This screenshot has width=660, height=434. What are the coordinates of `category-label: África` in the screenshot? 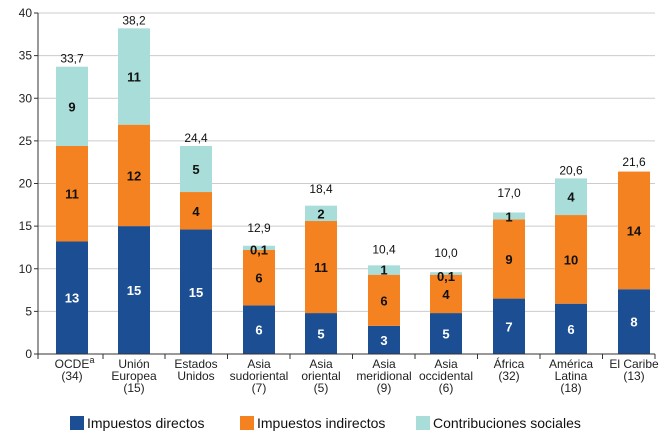 It's located at (509, 363).